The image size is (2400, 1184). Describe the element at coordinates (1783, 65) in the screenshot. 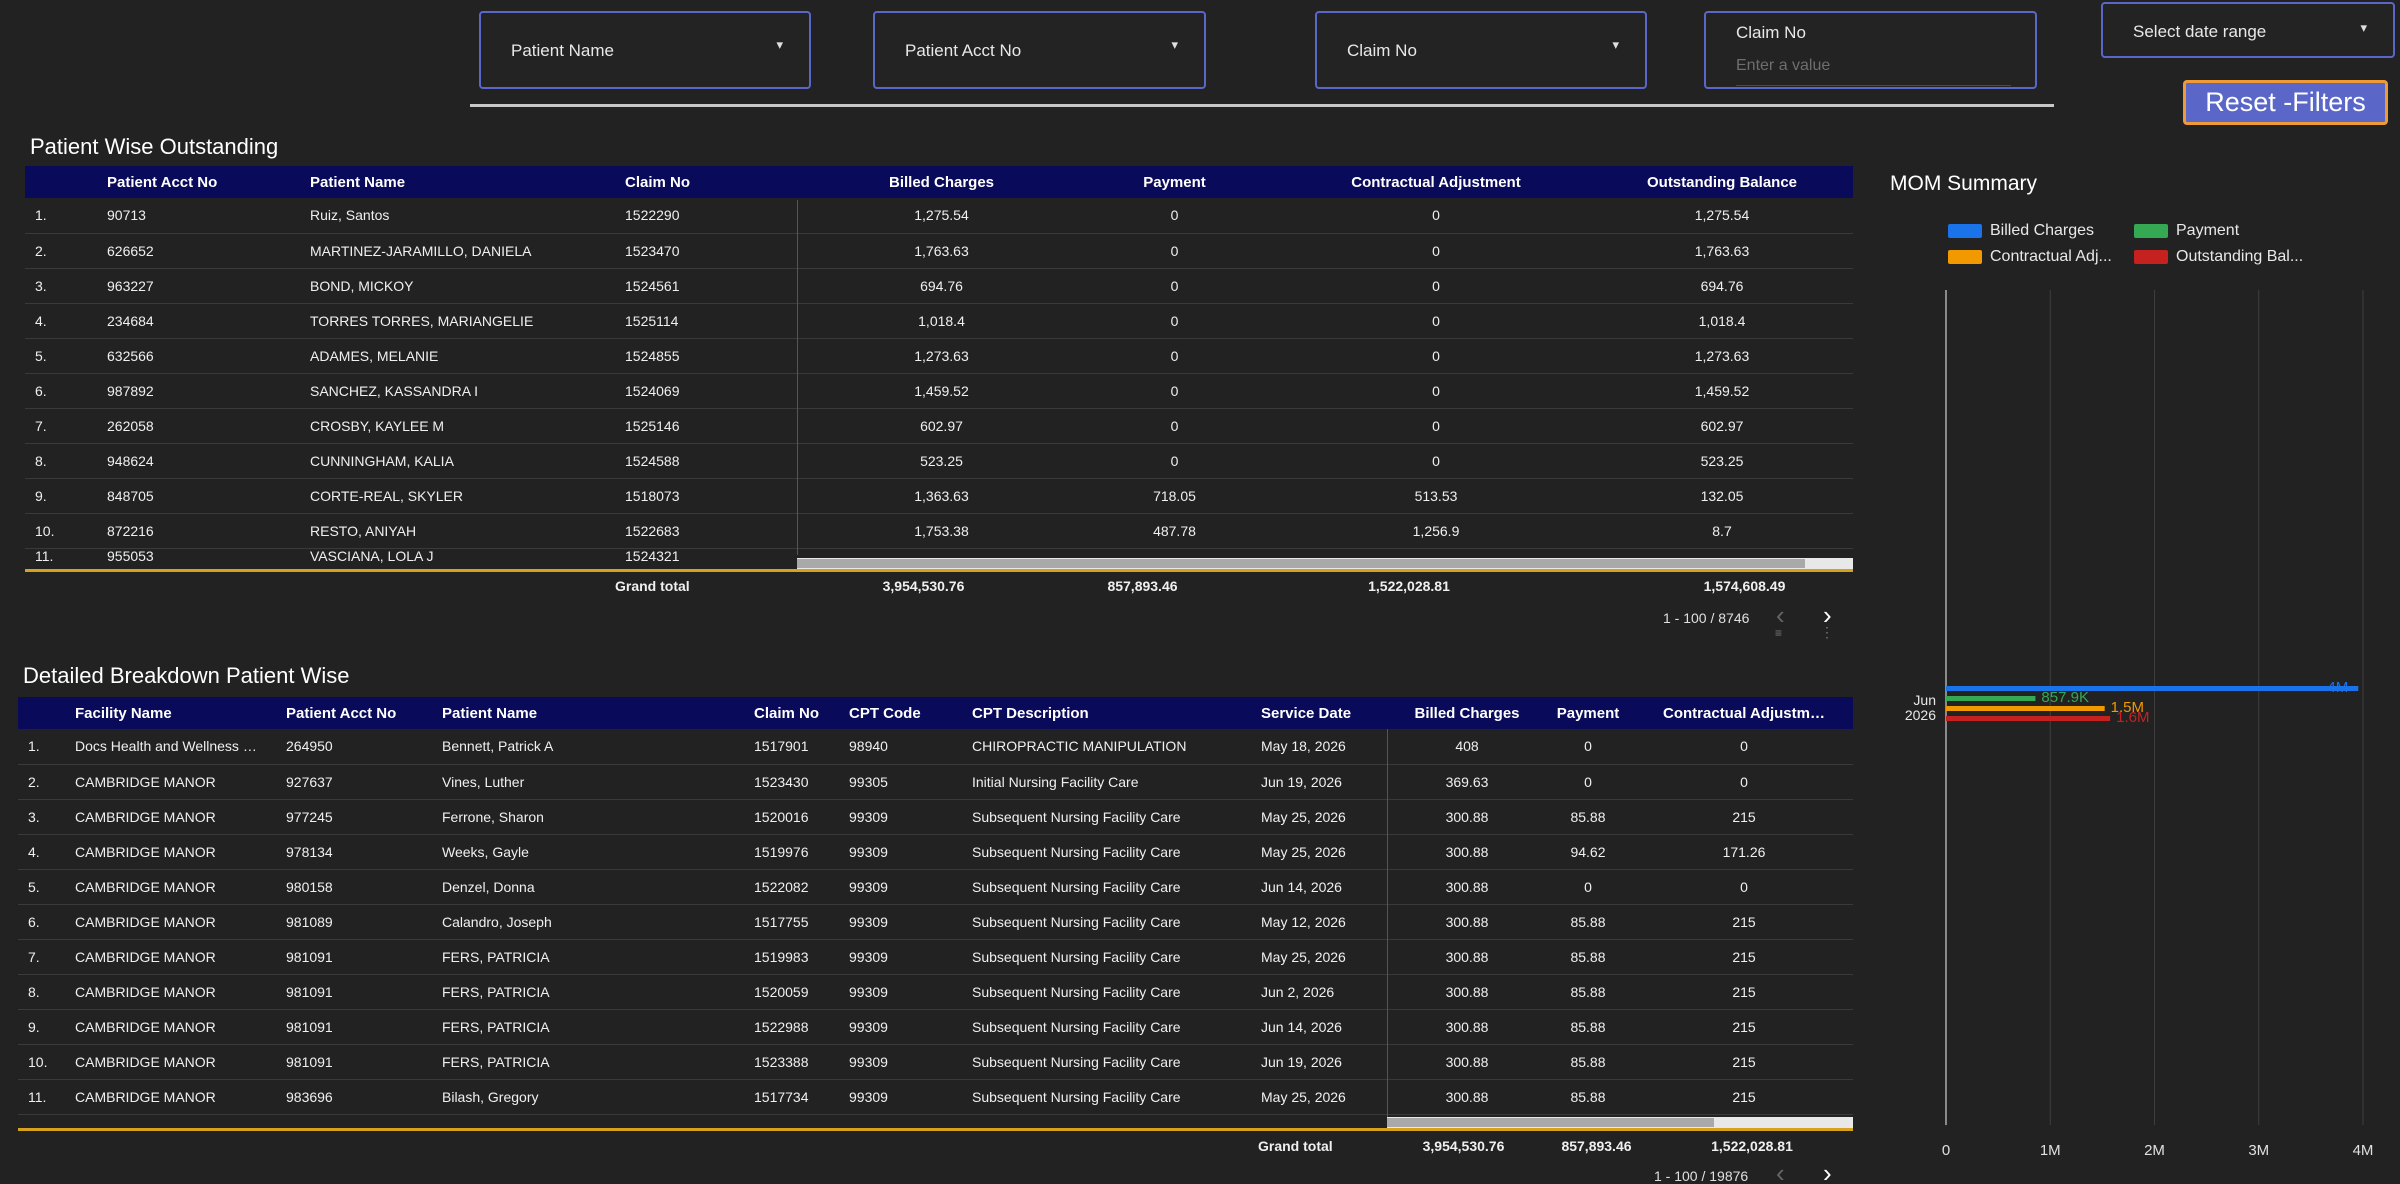

I see `claim-no-value-input: Enter a value` at that location.